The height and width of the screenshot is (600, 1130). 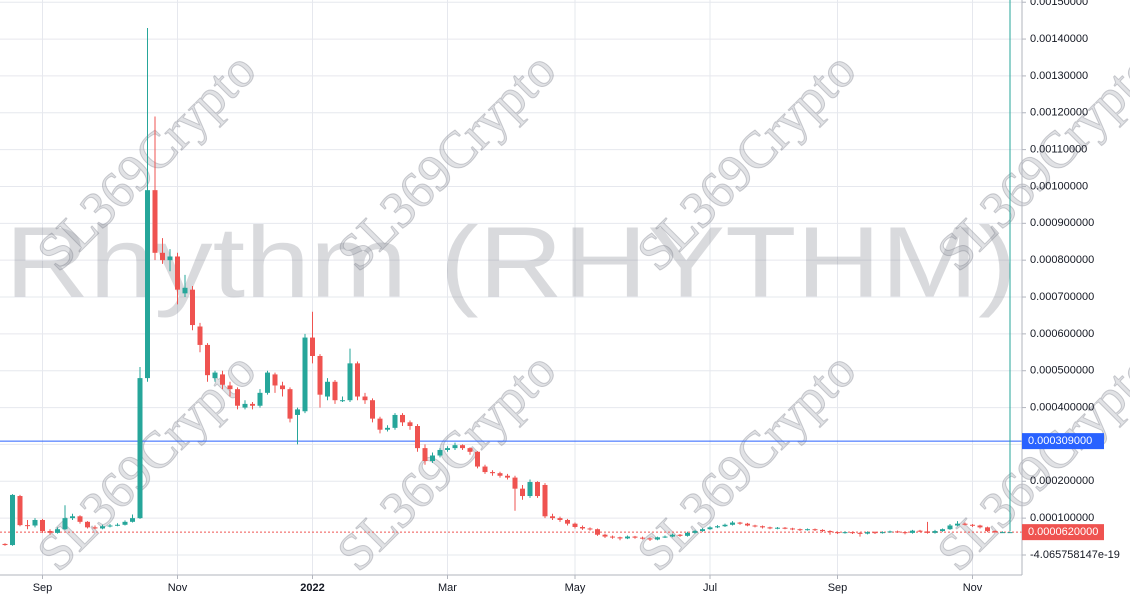 What do you see at coordinates (1060, 441) in the screenshot?
I see `price-label: 0.000309000` at bounding box center [1060, 441].